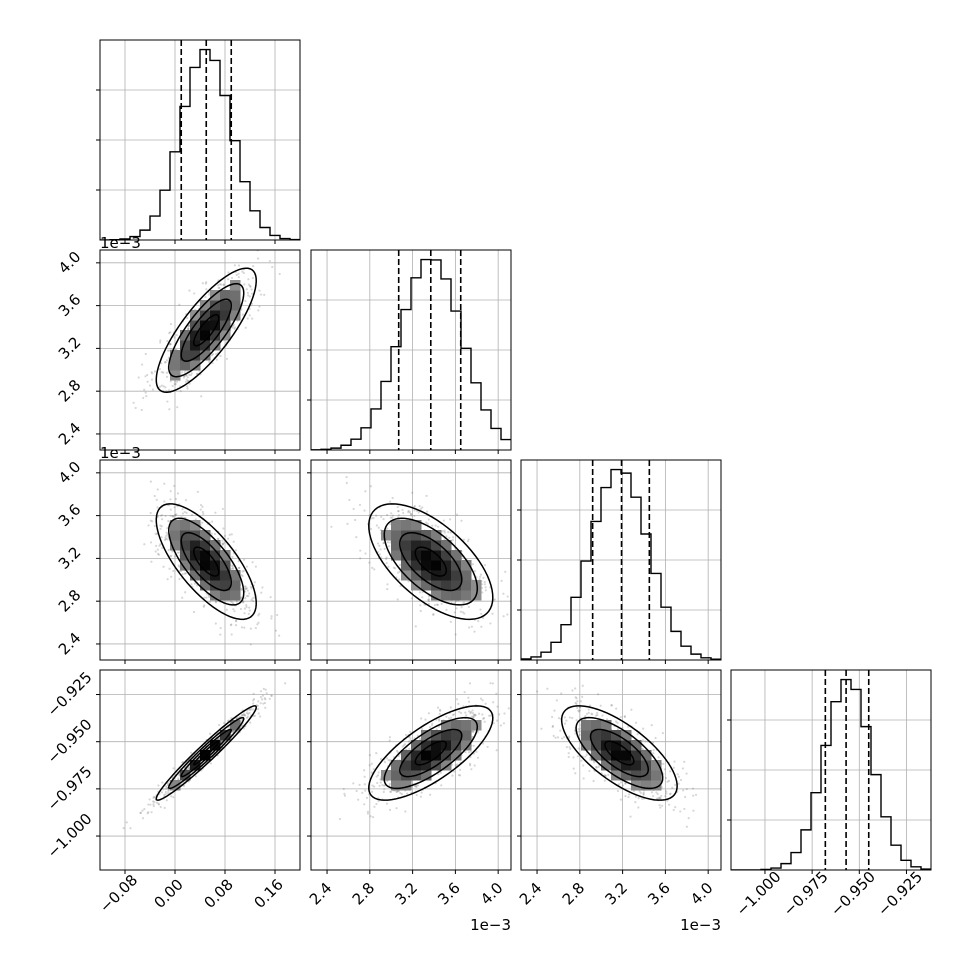  I want to click on y-tick-label: −1.000, so click(70, 836).